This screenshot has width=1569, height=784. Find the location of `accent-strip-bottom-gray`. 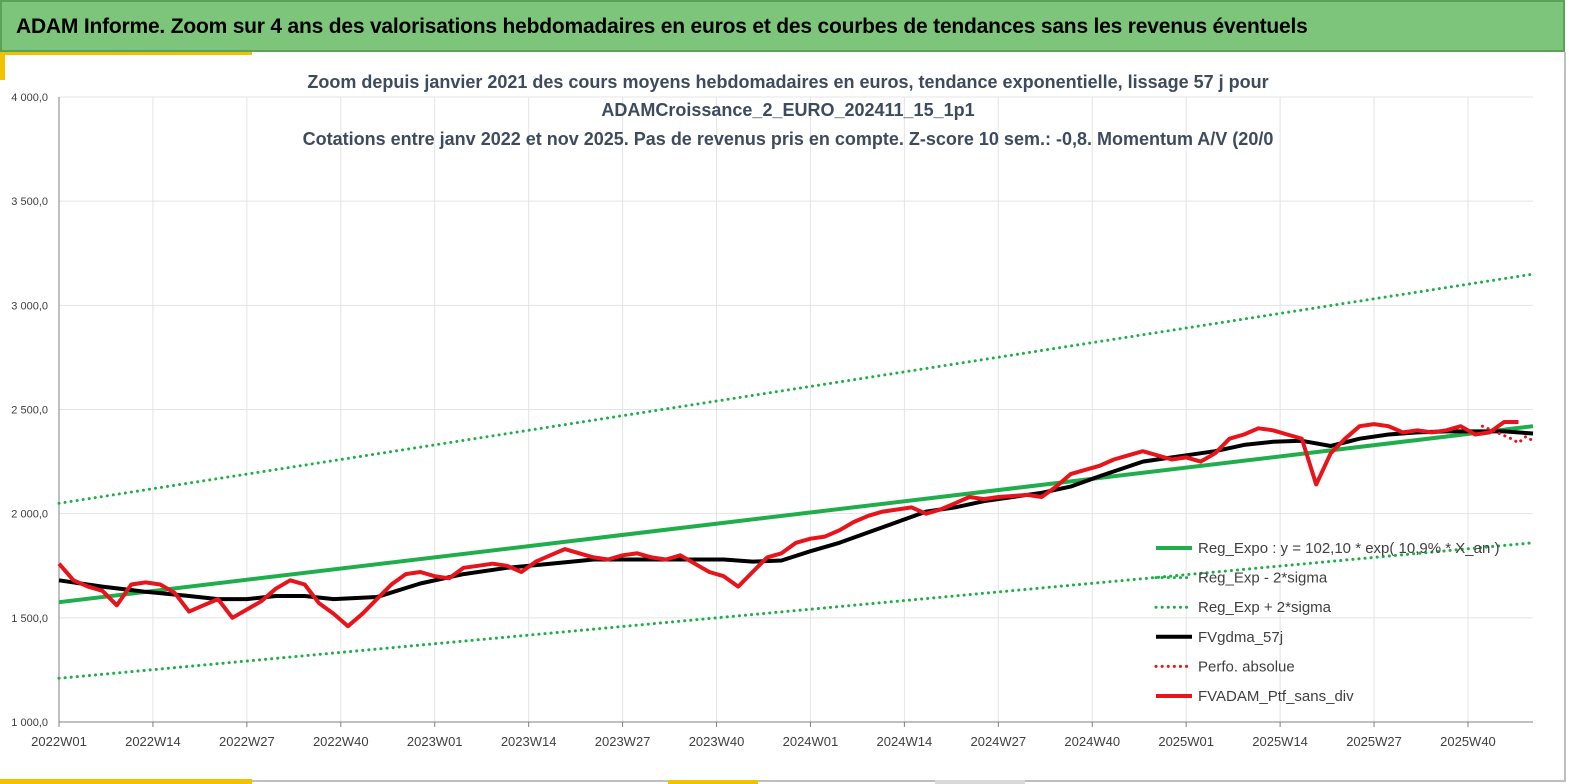

accent-strip-bottom-gray is located at coordinates (980, 782).